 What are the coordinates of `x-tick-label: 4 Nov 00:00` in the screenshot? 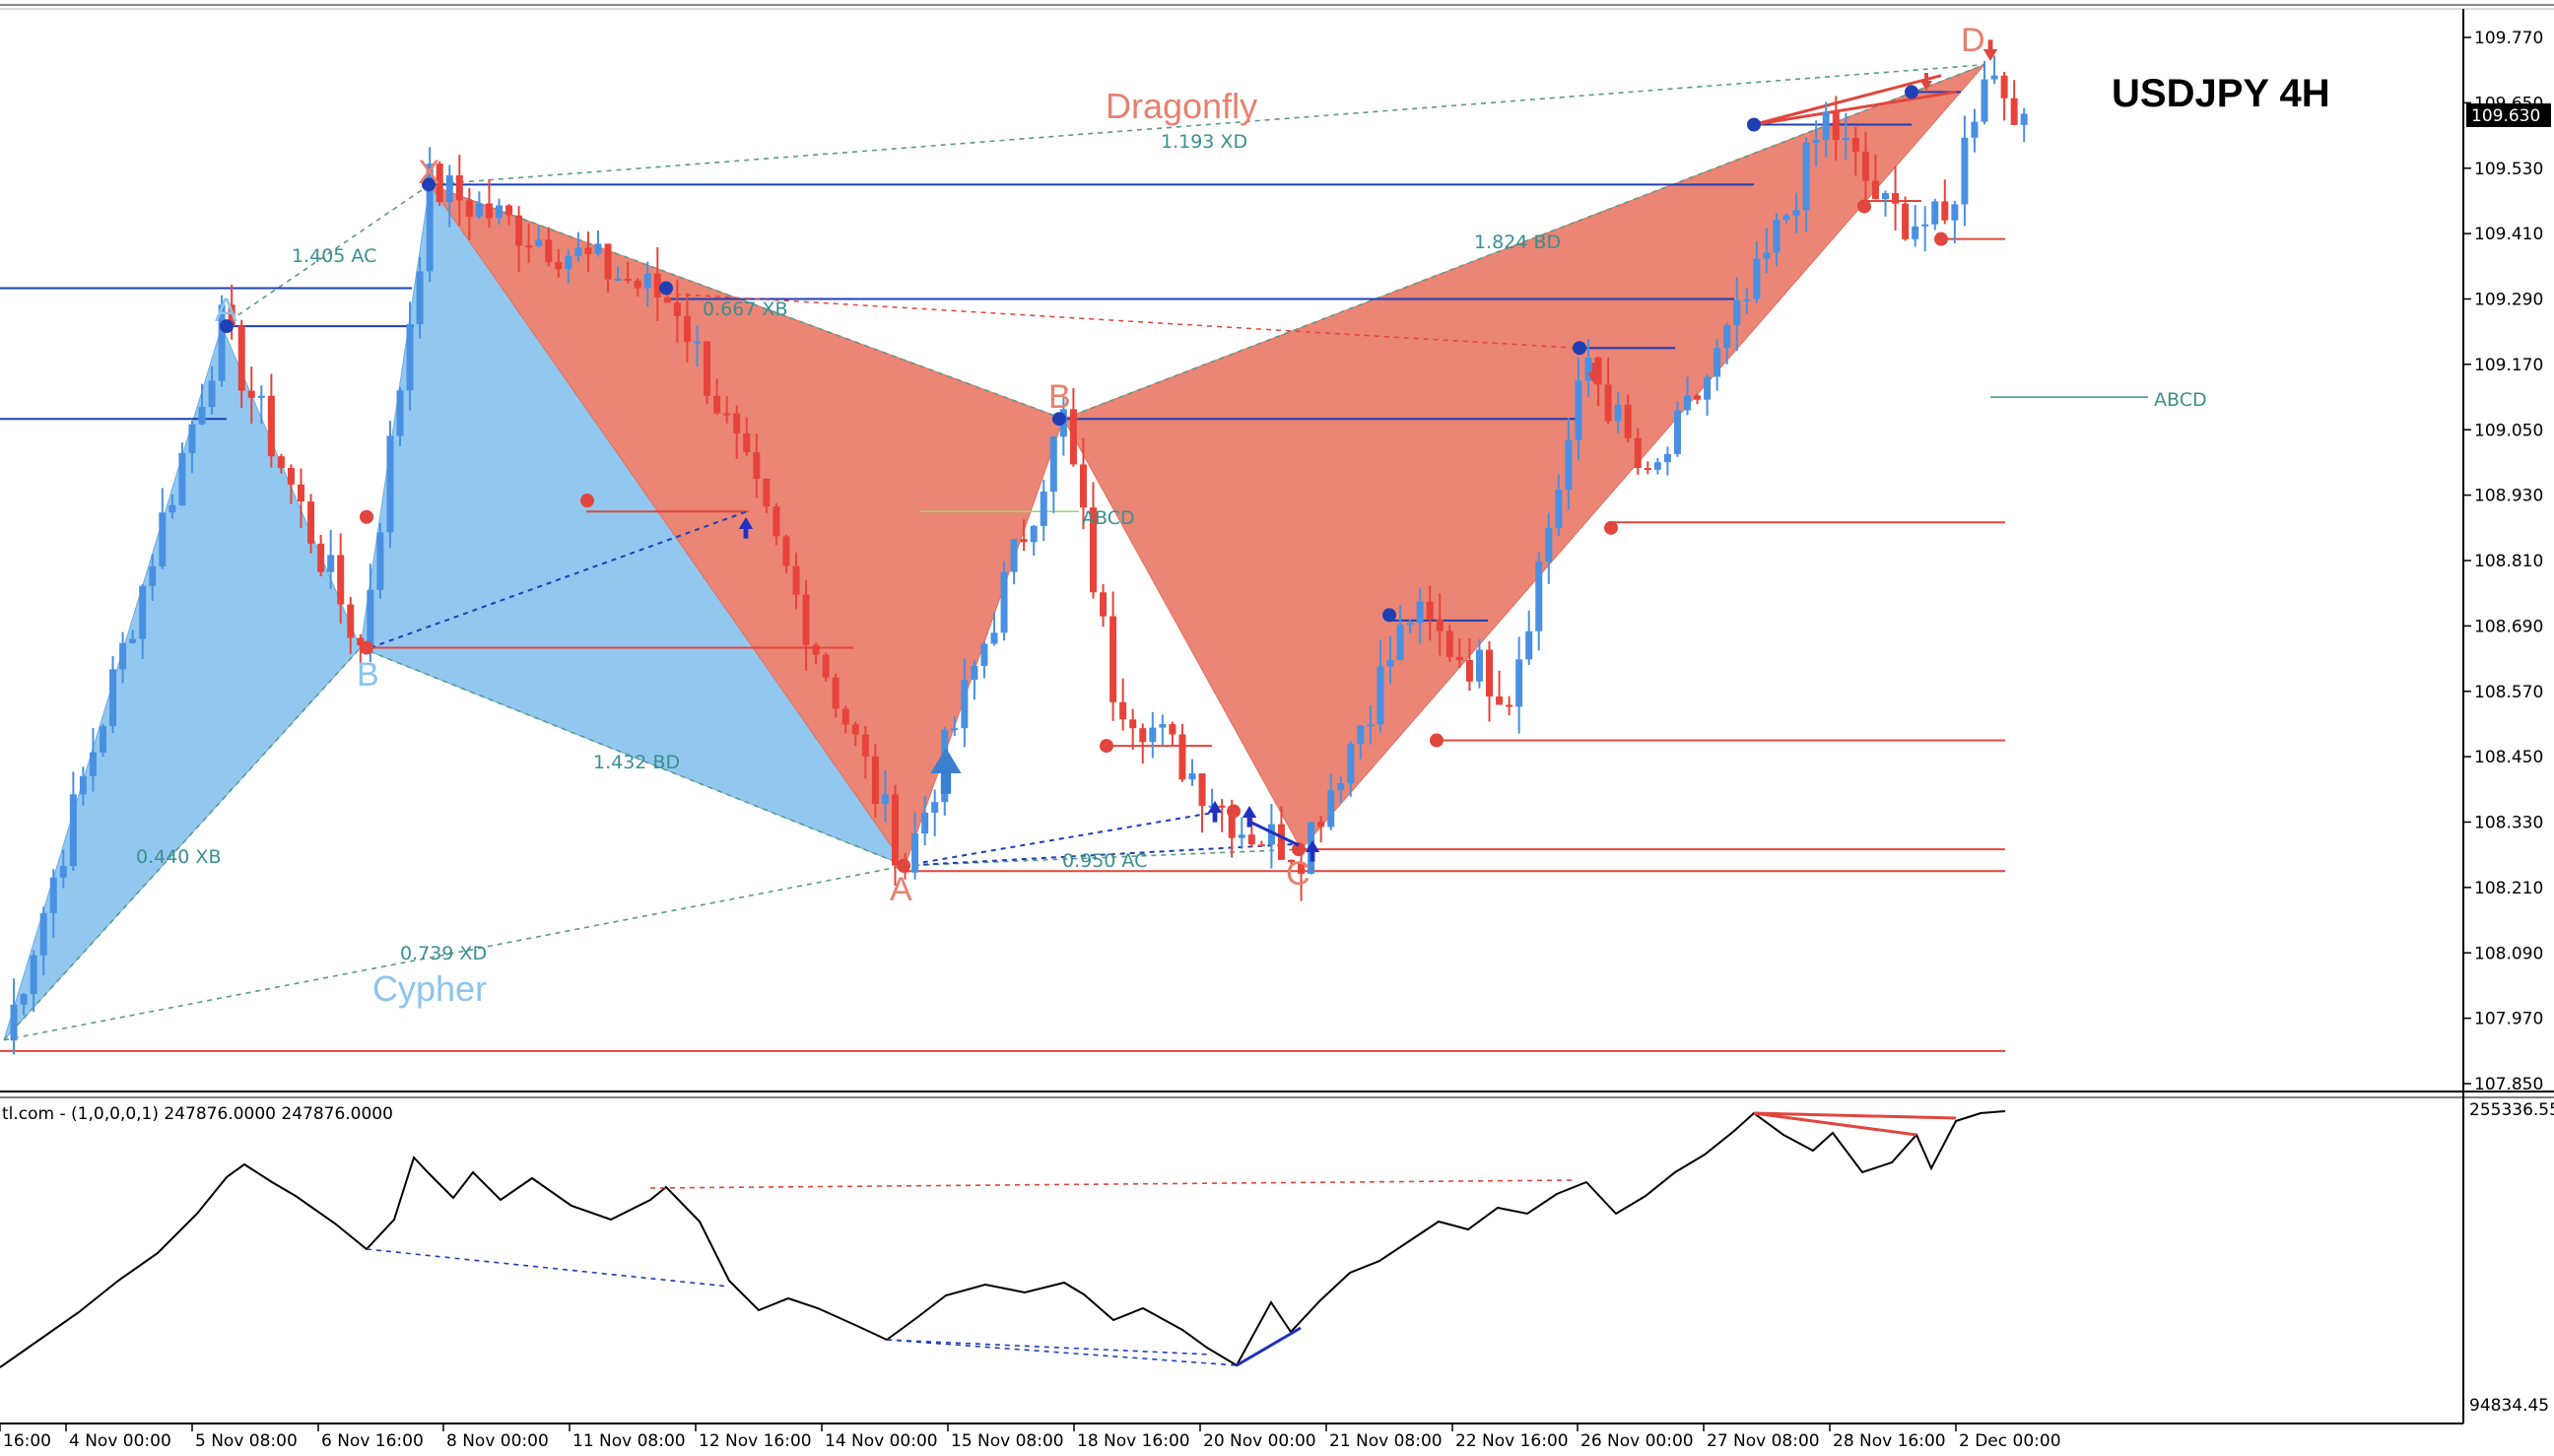 It's located at (120, 1441).